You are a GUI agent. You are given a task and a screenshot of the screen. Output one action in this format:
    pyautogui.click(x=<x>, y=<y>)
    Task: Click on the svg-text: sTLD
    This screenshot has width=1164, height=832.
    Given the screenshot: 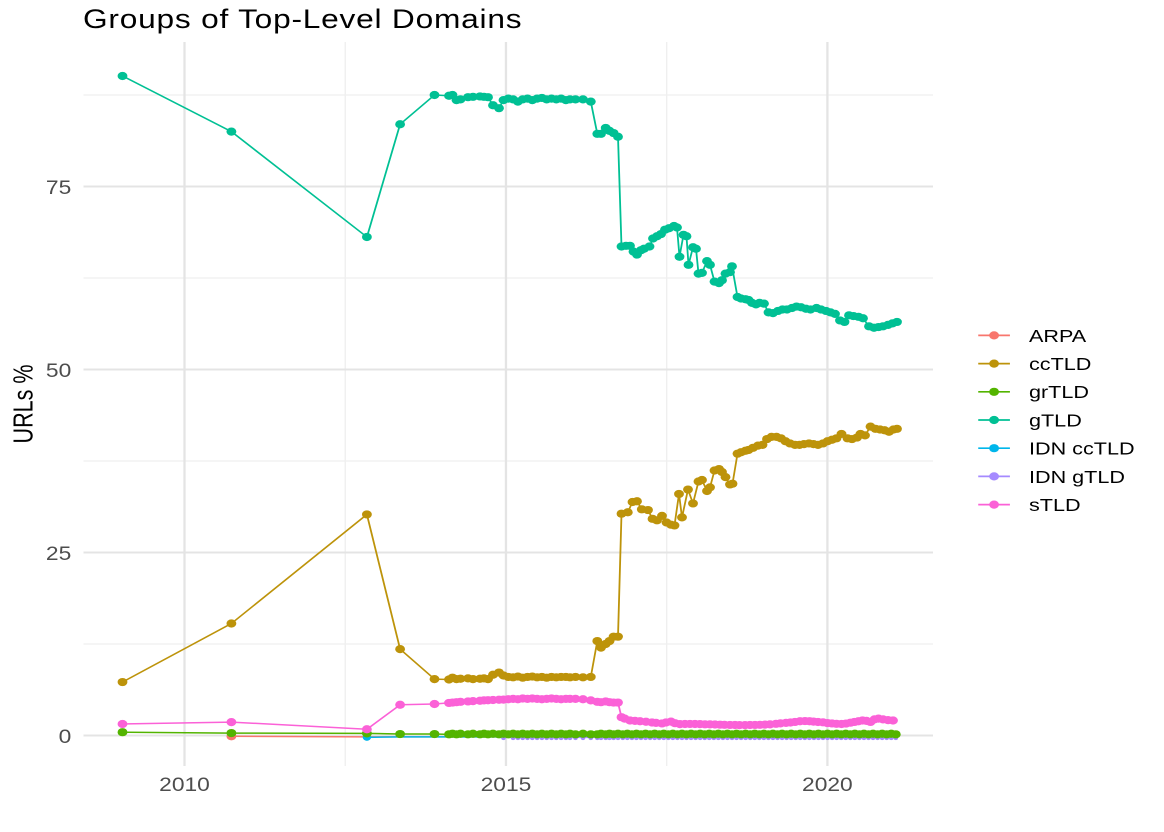 What is the action you would take?
    pyautogui.click(x=1055, y=506)
    